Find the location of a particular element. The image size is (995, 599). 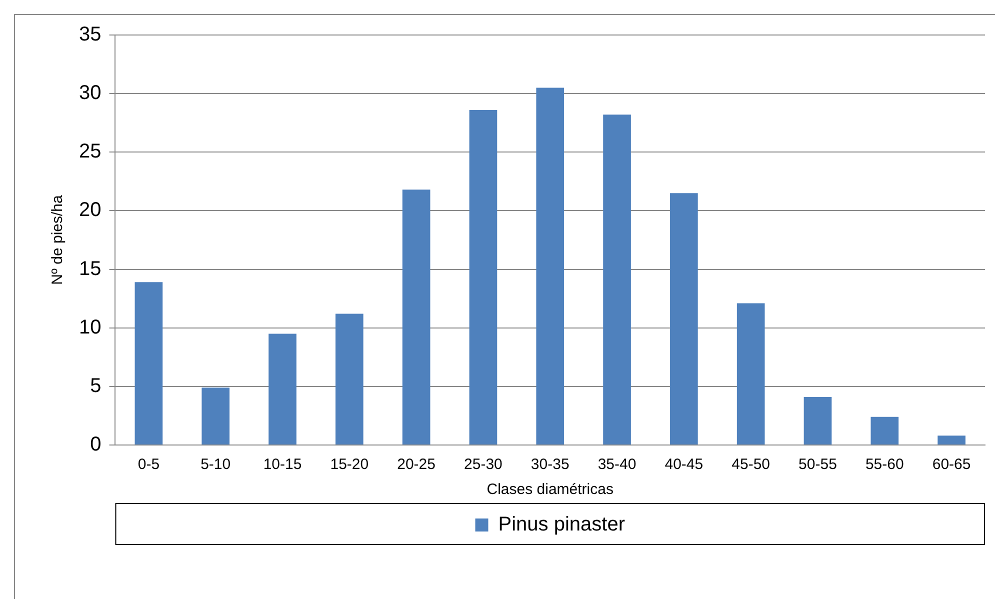

y-axis-title: Nº de pies/ha is located at coordinates (57, 239).